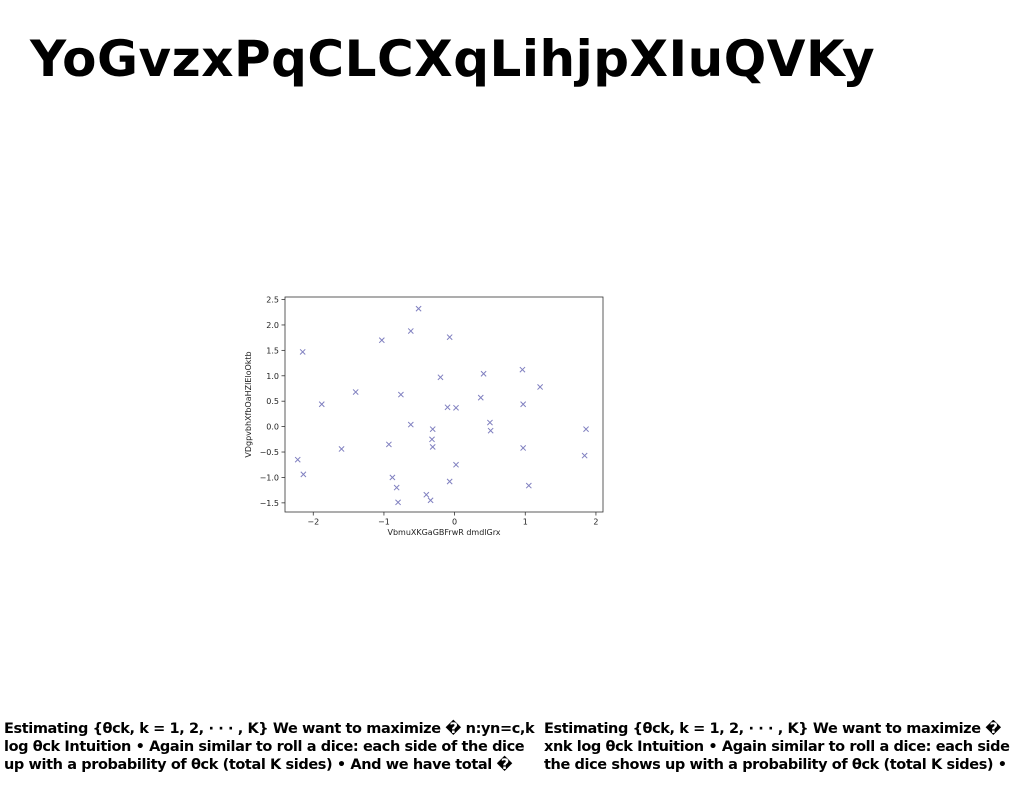 This screenshot has width=1024, height=788. What do you see at coordinates (595, 522) in the screenshot?
I see `x-tick-label: 2` at bounding box center [595, 522].